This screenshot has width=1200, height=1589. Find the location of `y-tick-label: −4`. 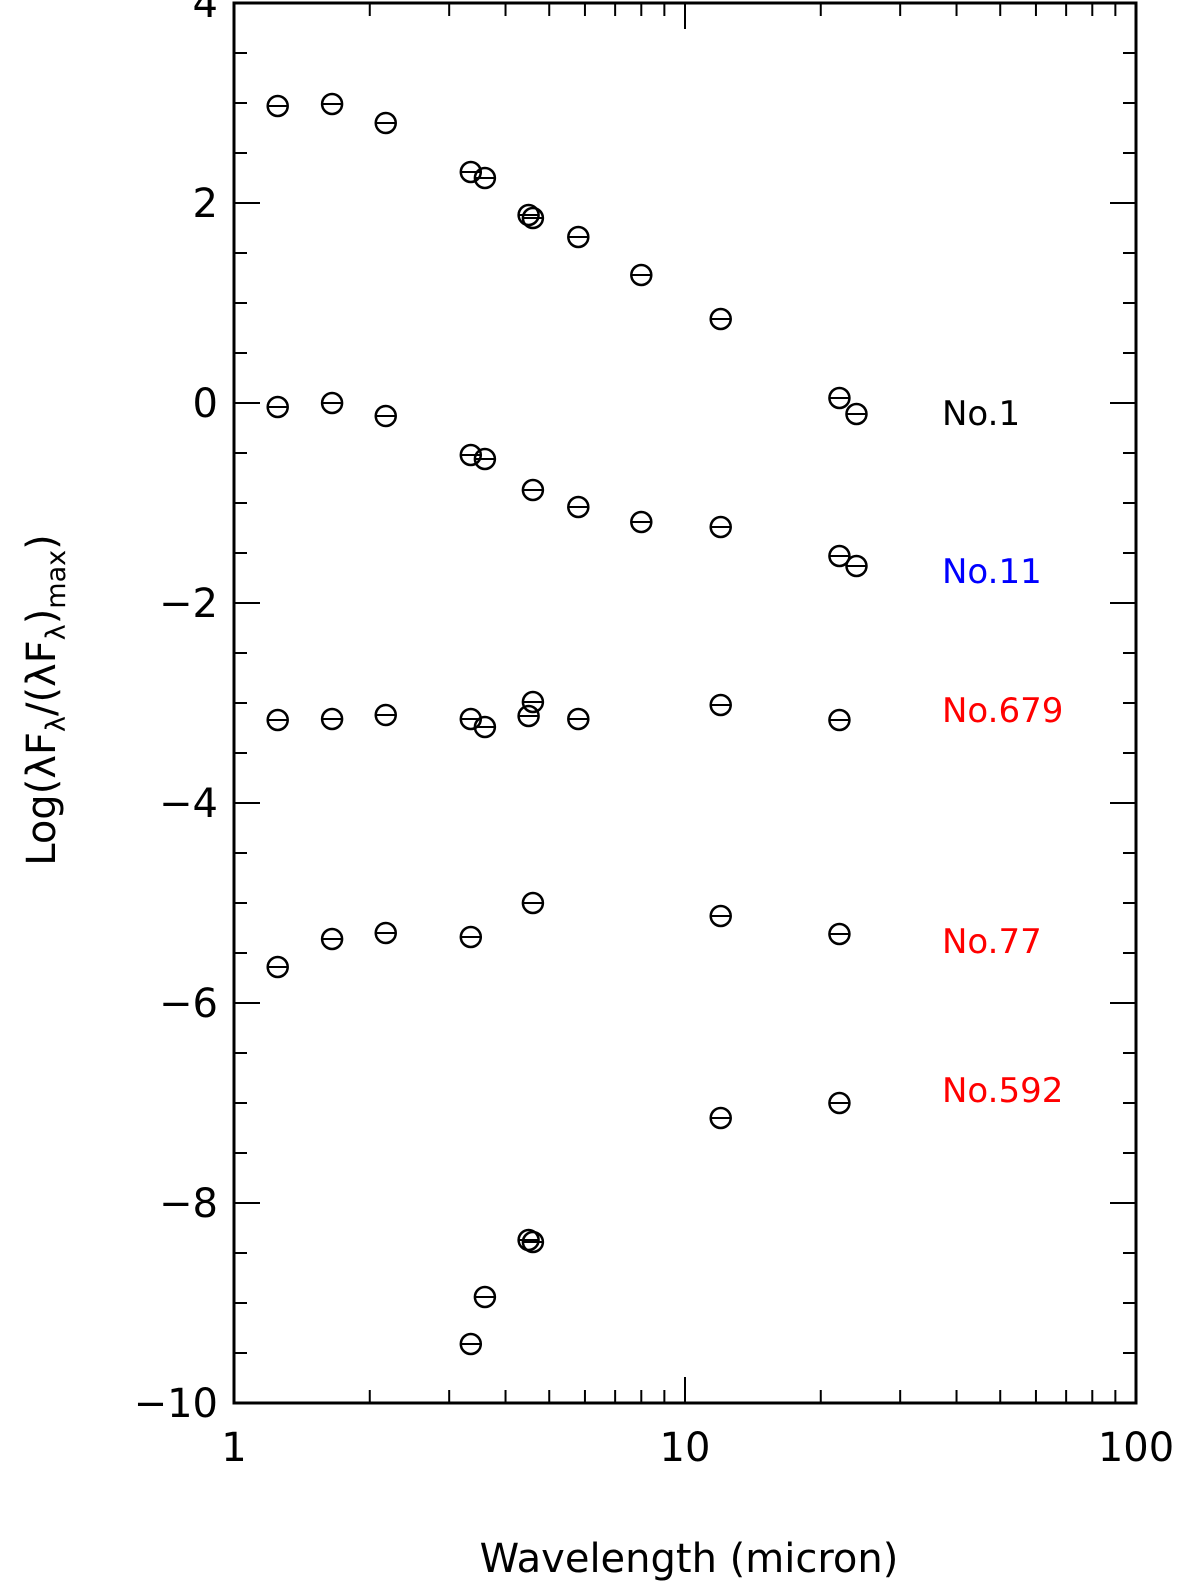

y-tick-label: −4 is located at coordinates (188, 804).